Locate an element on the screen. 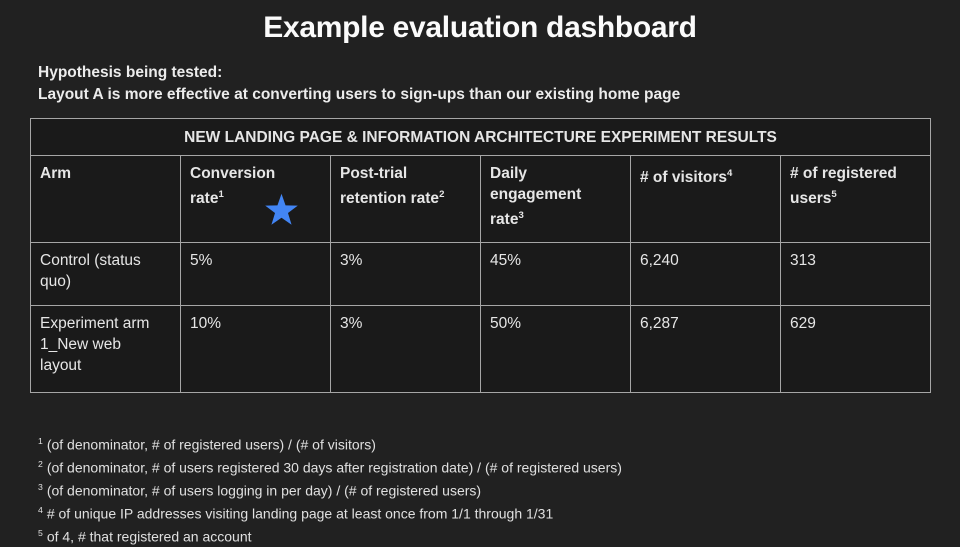 Image resolution: width=960 pixels, height=547 pixels. superscript: 1 is located at coordinates (221, 194).